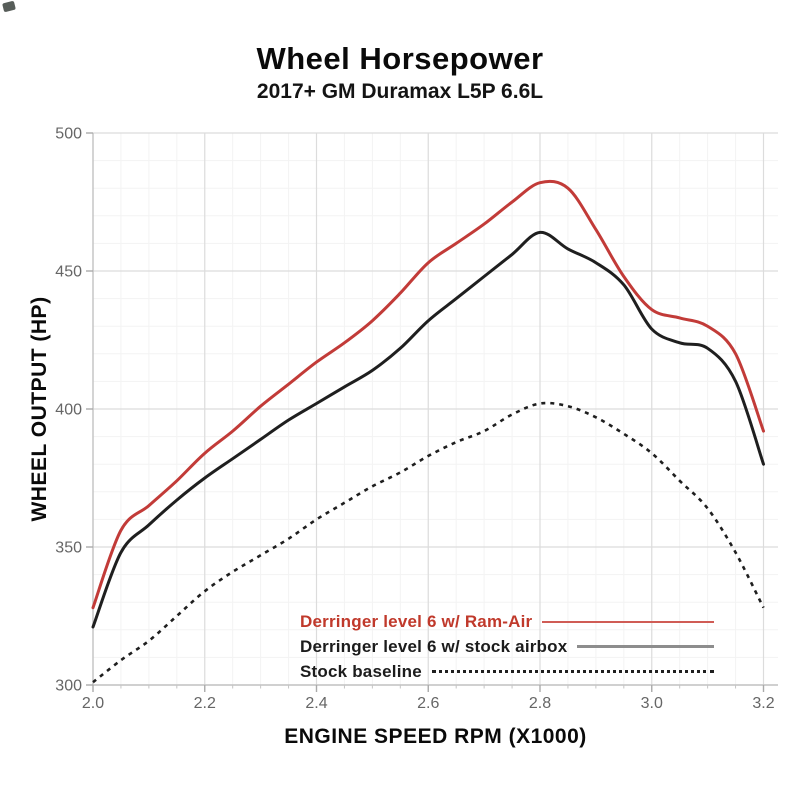  What do you see at coordinates (763, 703) in the screenshot?
I see `x-tick-label: 3.2` at bounding box center [763, 703].